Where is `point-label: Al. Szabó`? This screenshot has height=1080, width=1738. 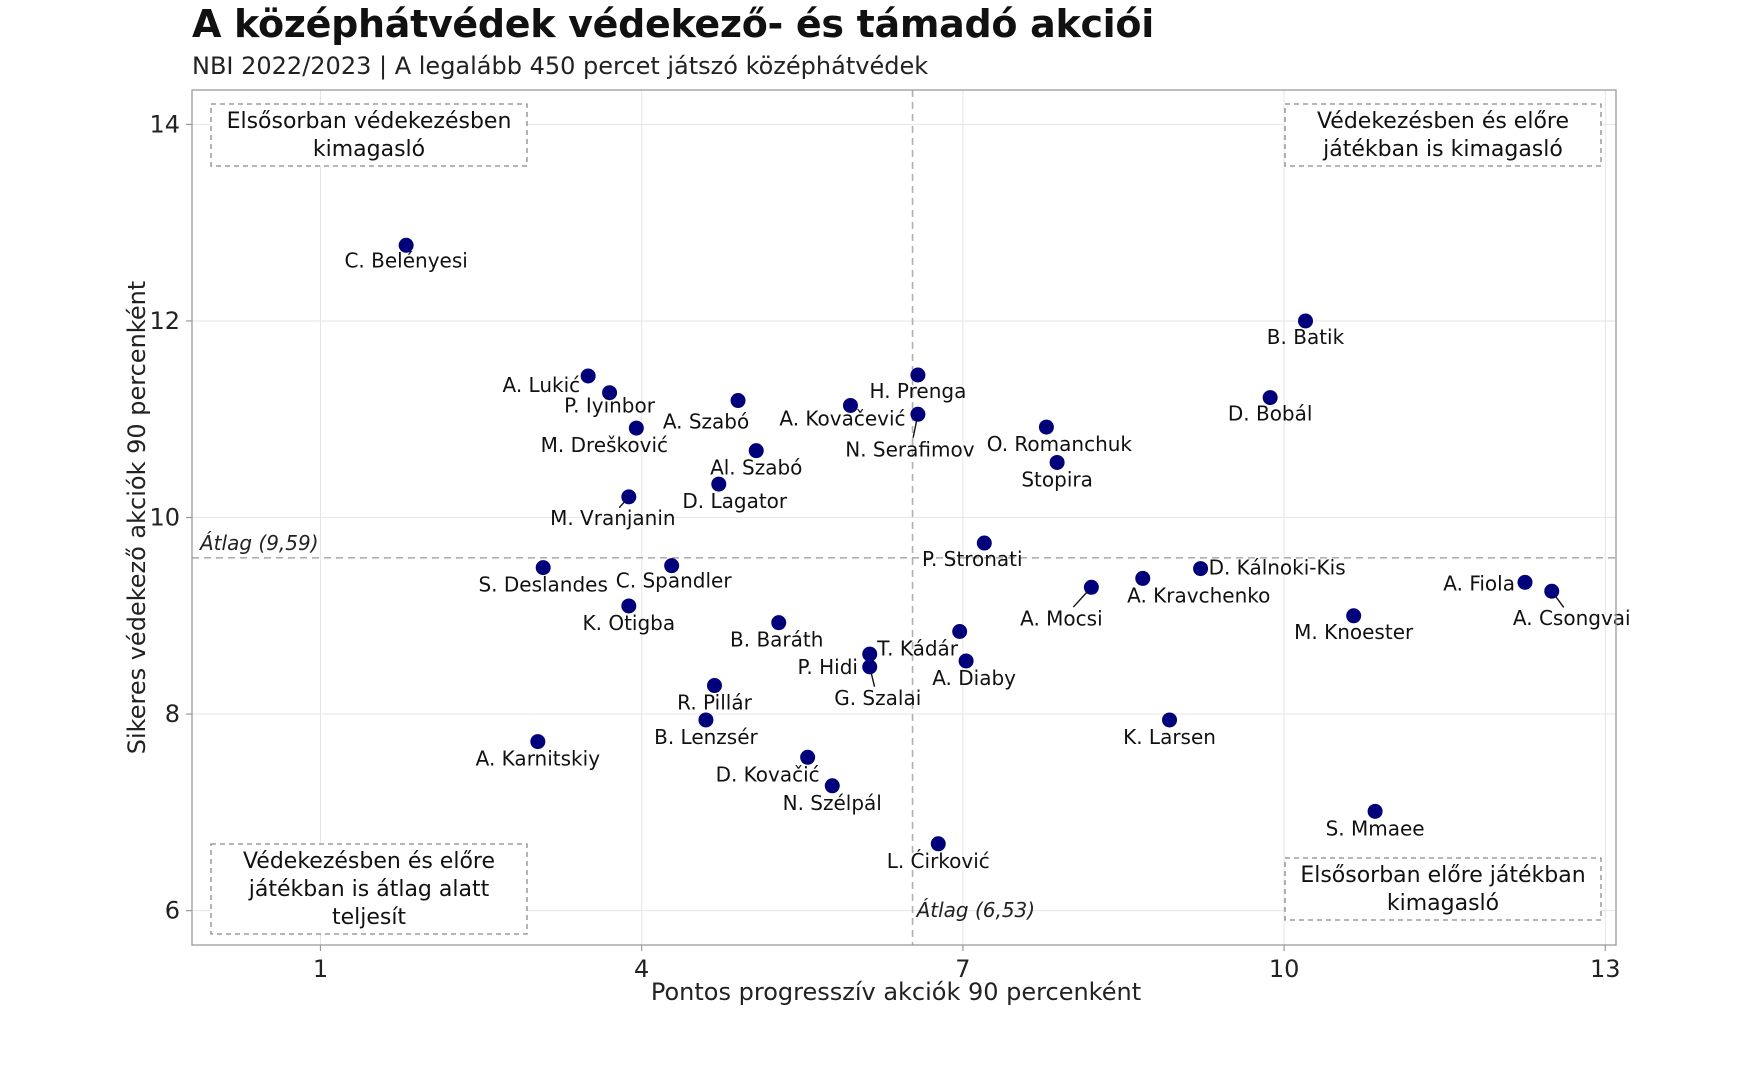 point-label: Al. Szabó is located at coordinates (756, 468).